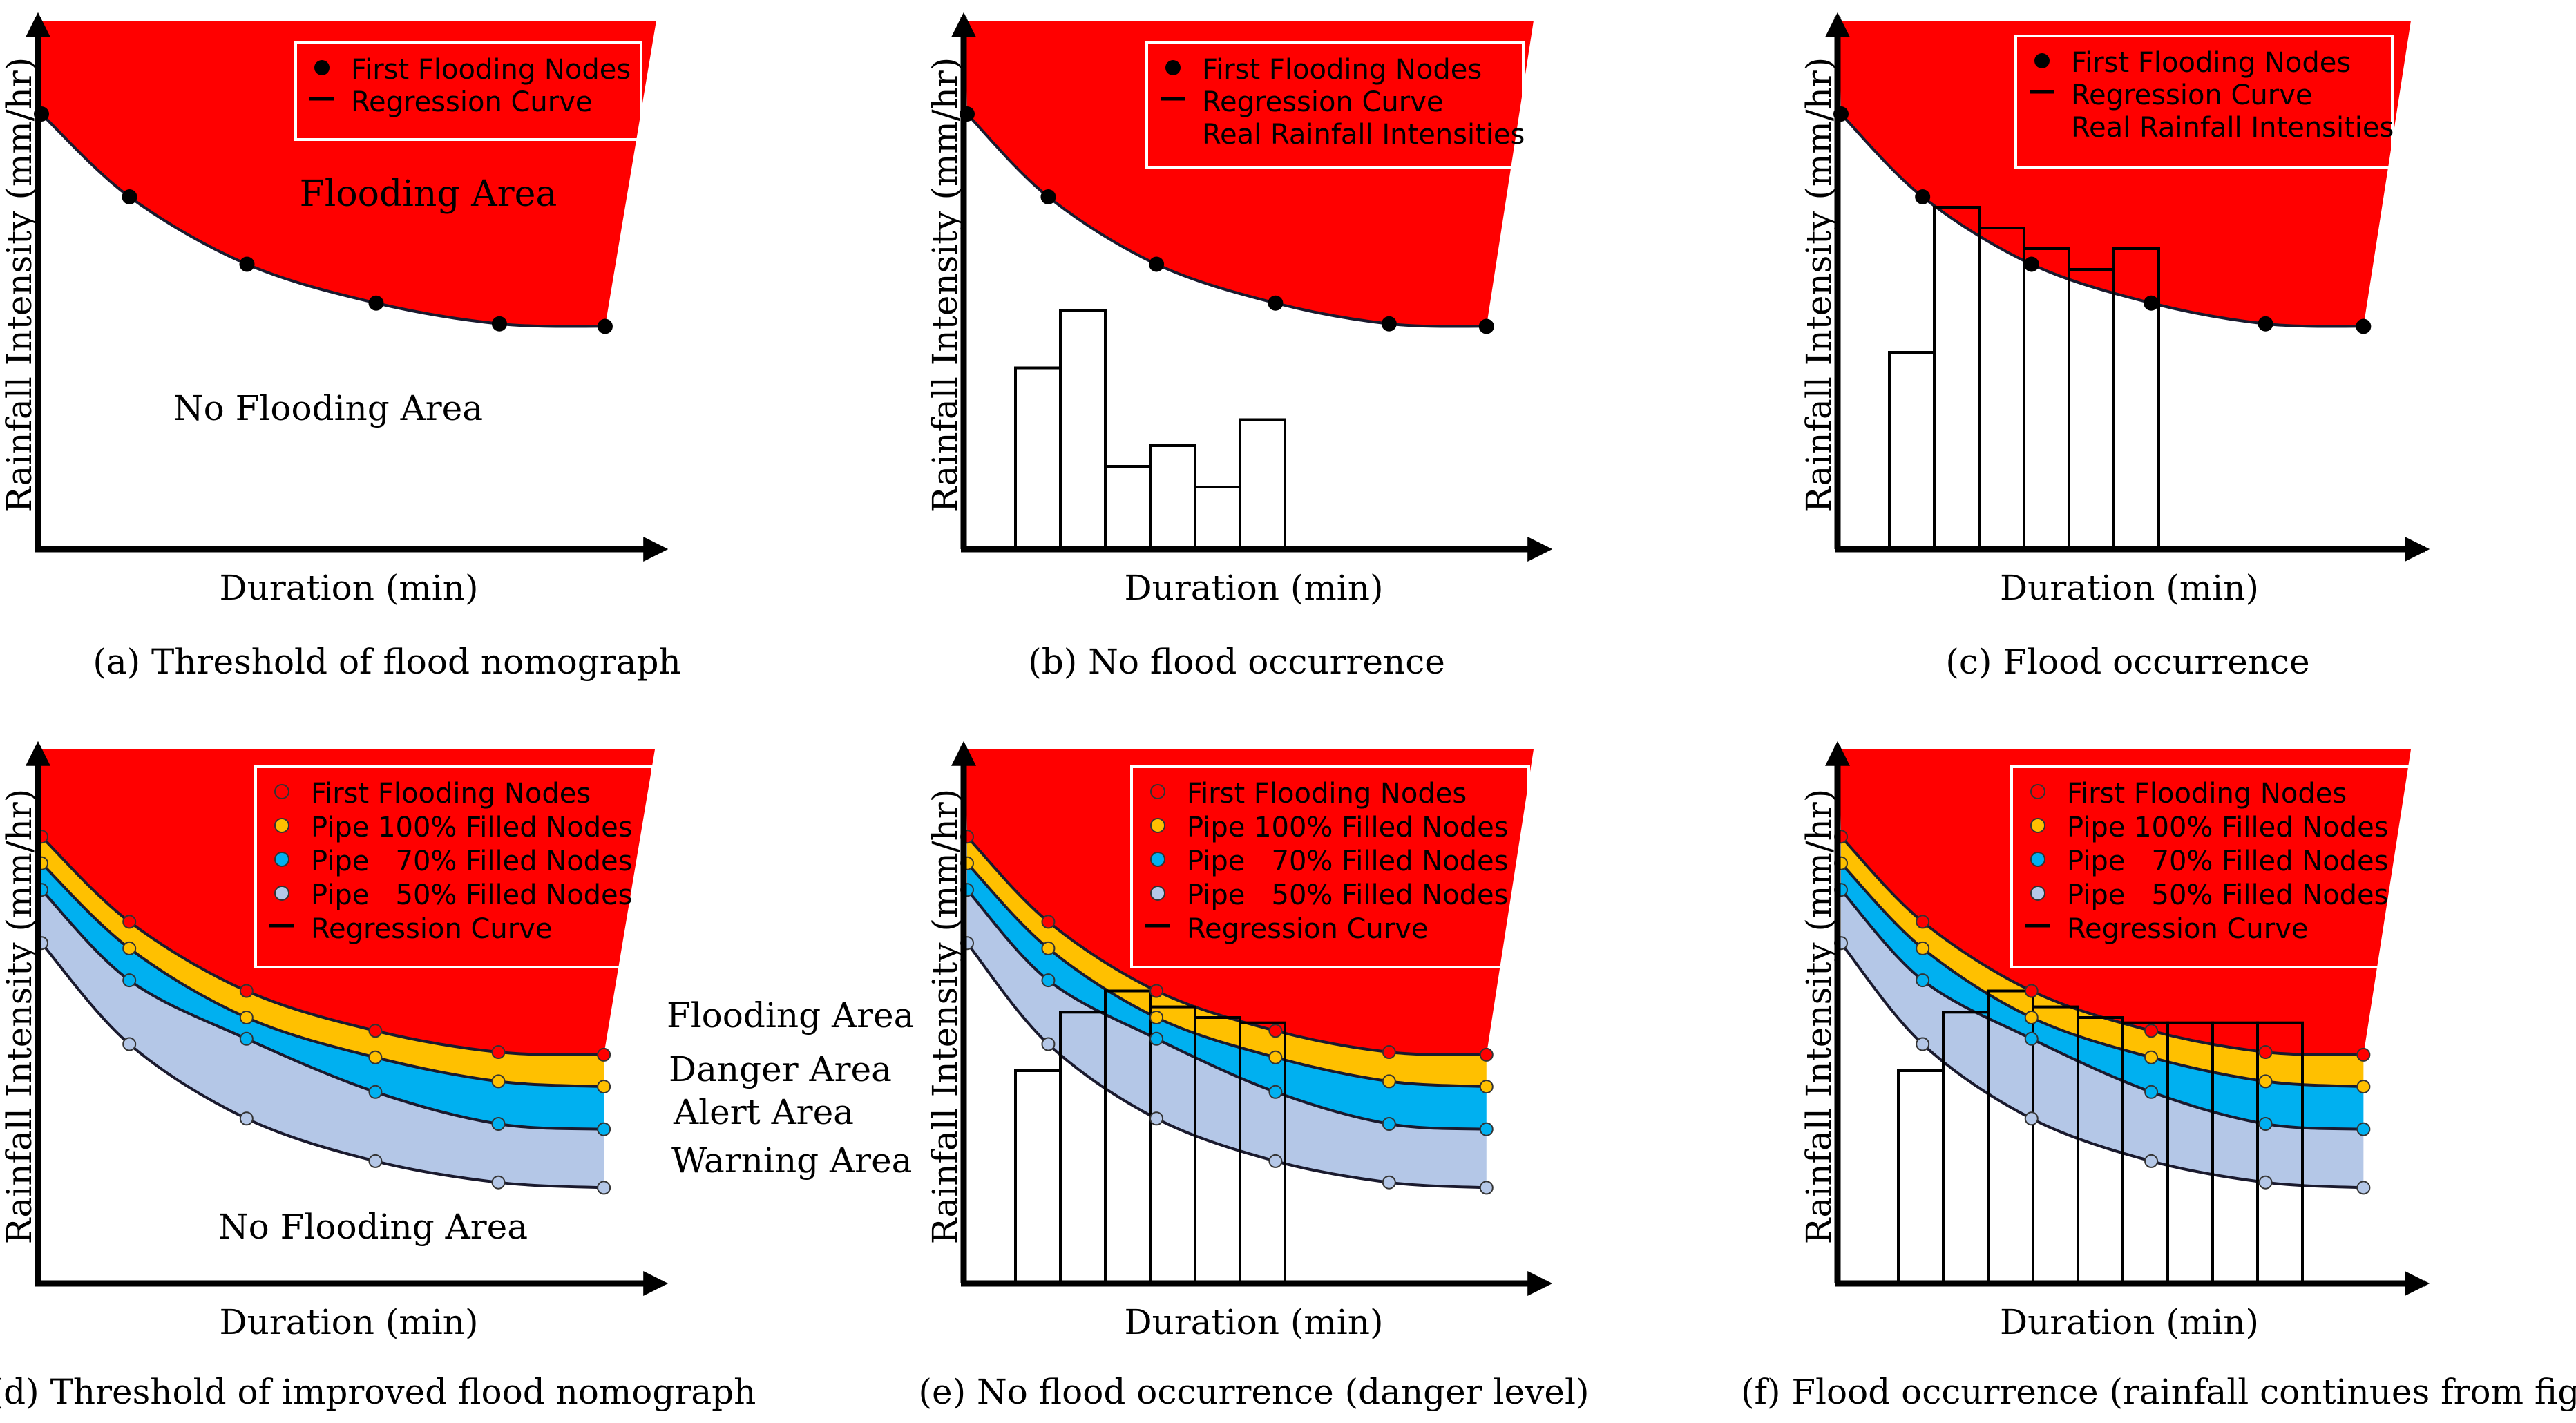 The width and height of the screenshot is (2576, 1423). Describe the element at coordinates (945, 285) in the screenshot. I see `y-axis-label-b: Rainfall Intensity (mm/hr)` at that location.